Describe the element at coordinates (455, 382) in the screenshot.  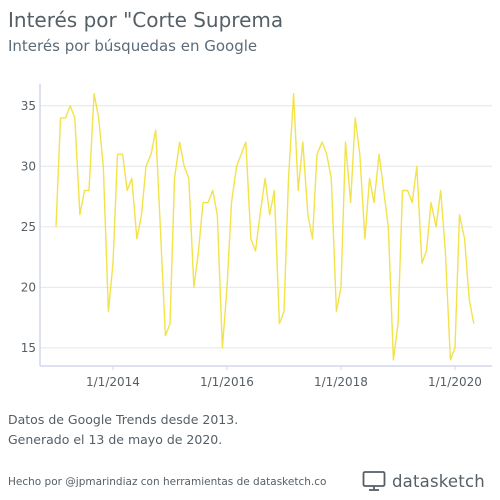
I see `x-tick-label: 1/1/2020` at that location.